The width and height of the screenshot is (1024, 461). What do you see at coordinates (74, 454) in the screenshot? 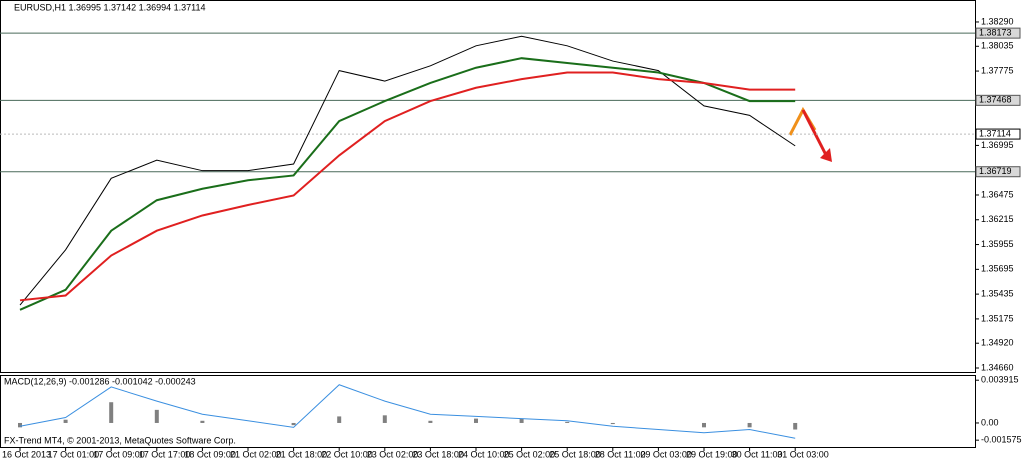
I see `x-tick-label: 17 Oct 01:00` at bounding box center [74, 454].